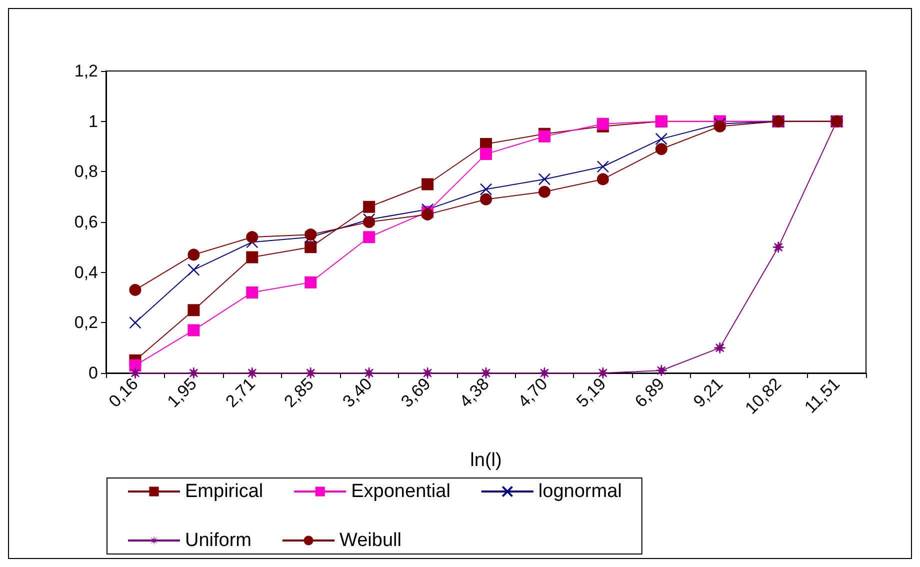 This screenshot has height=567, width=920. Describe the element at coordinates (93, 373) in the screenshot. I see `y-tick-label: 0` at that location.